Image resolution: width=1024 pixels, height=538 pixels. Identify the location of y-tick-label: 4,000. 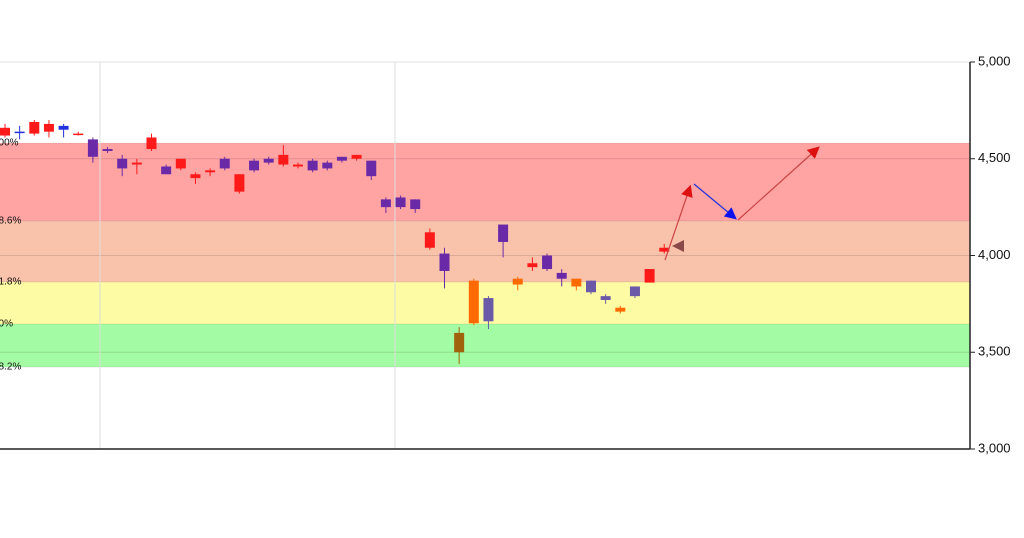
(994, 254).